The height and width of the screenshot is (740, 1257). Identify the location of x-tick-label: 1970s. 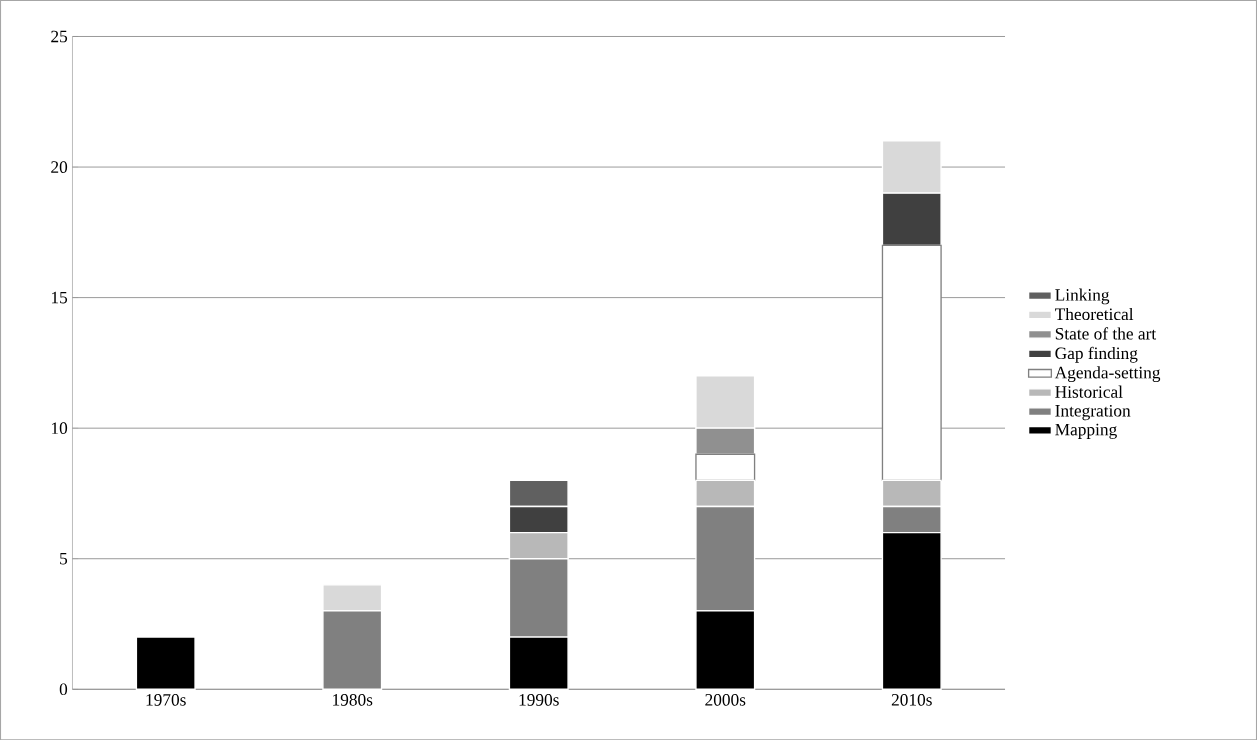
(166, 699).